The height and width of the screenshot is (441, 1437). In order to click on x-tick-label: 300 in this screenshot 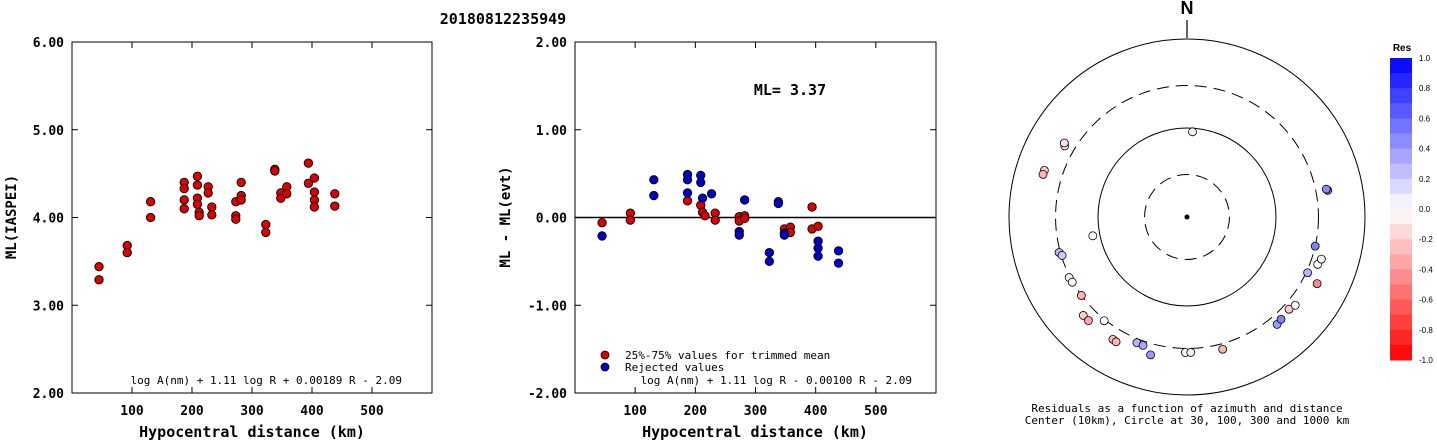, I will do `click(252, 411)`.